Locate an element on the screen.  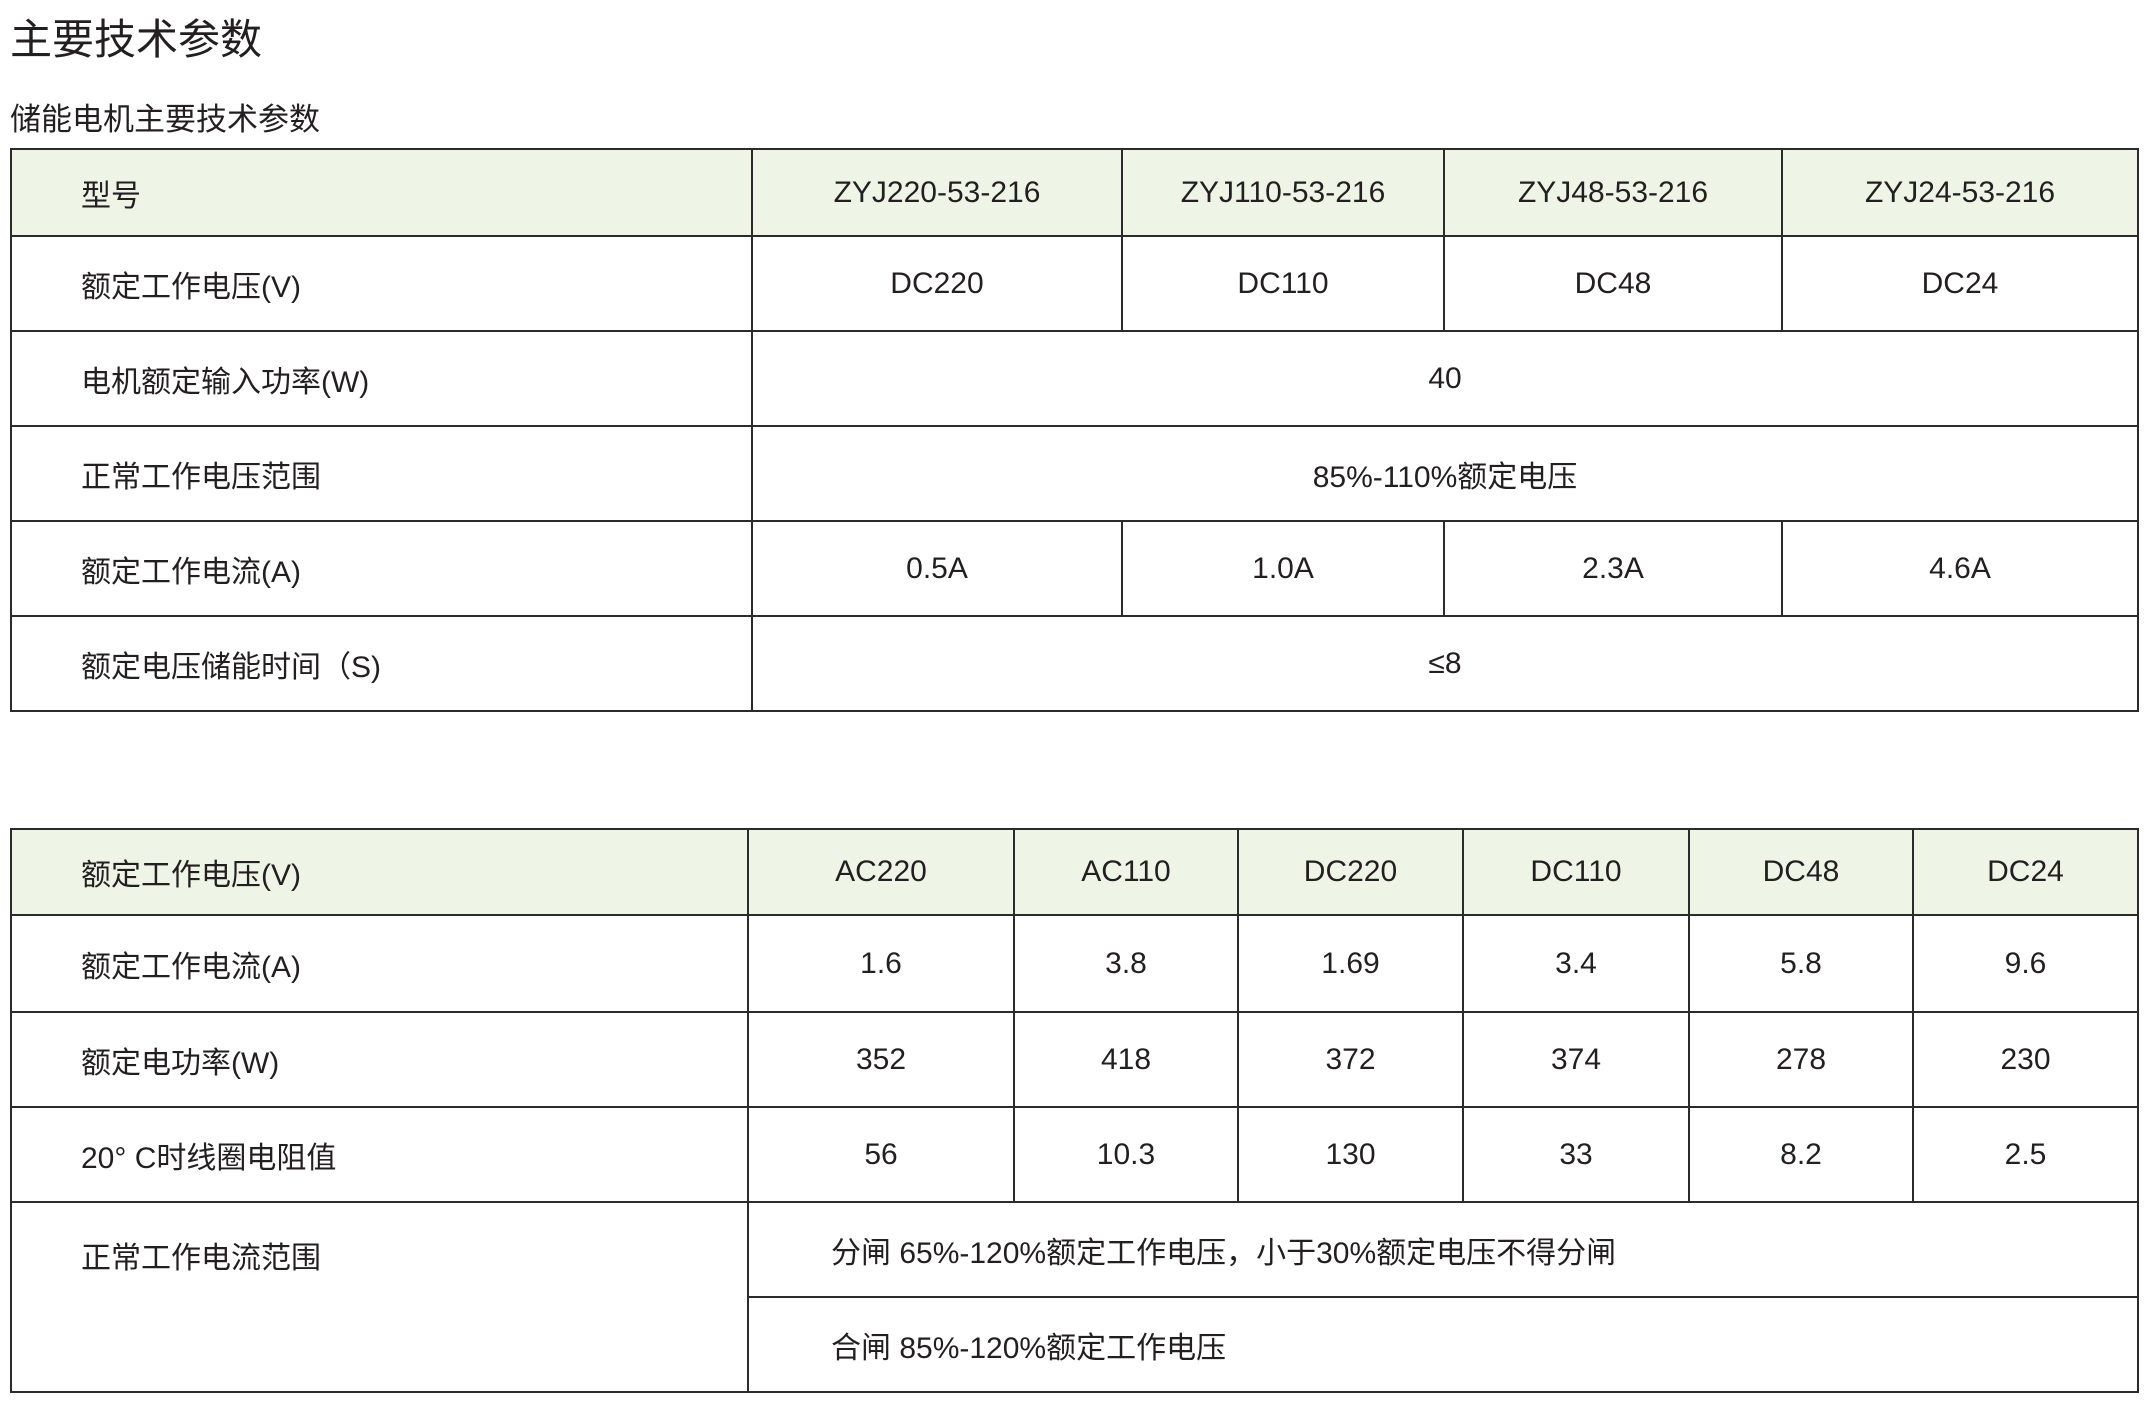
voltage-cell: DC24 is located at coordinates (2025, 872).